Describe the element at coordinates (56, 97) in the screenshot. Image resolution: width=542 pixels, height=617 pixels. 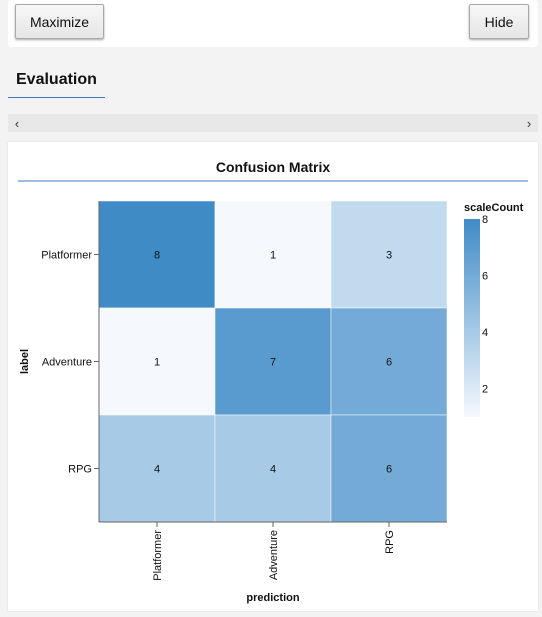
I see `section-title-underline` at that location.